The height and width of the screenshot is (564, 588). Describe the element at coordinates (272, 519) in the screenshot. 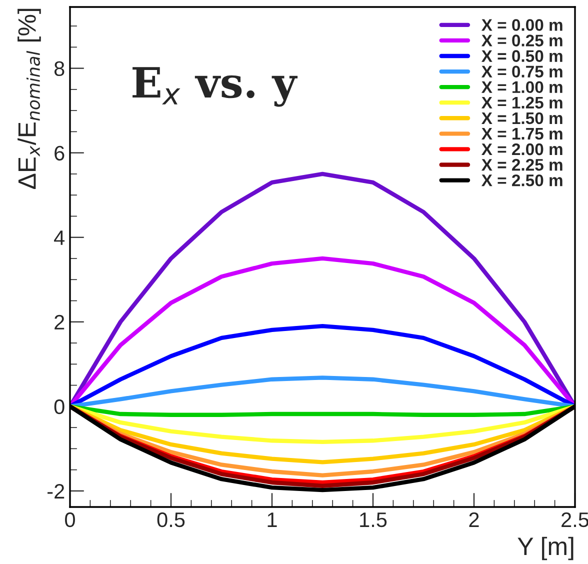

I see `x-tick-label: 1` at that location.